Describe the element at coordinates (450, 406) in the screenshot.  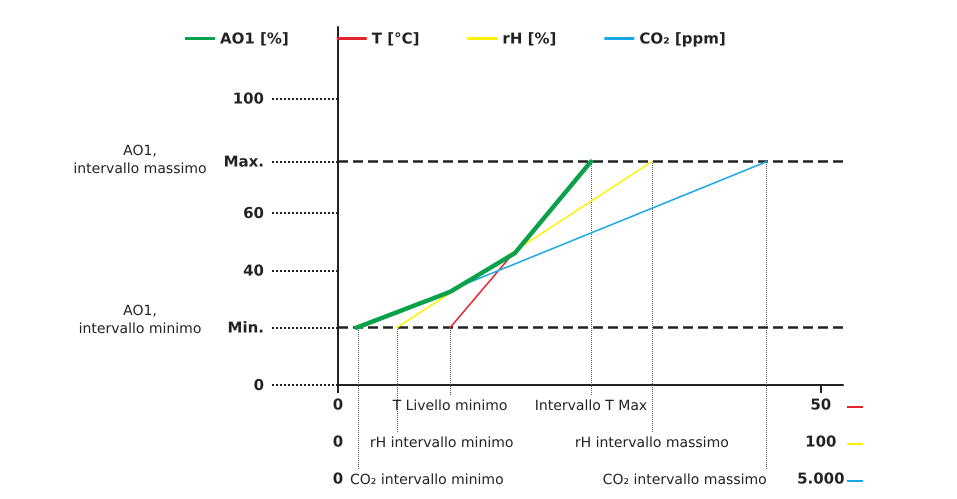
I see `ref-line-label: T Livello minimo` at that location.